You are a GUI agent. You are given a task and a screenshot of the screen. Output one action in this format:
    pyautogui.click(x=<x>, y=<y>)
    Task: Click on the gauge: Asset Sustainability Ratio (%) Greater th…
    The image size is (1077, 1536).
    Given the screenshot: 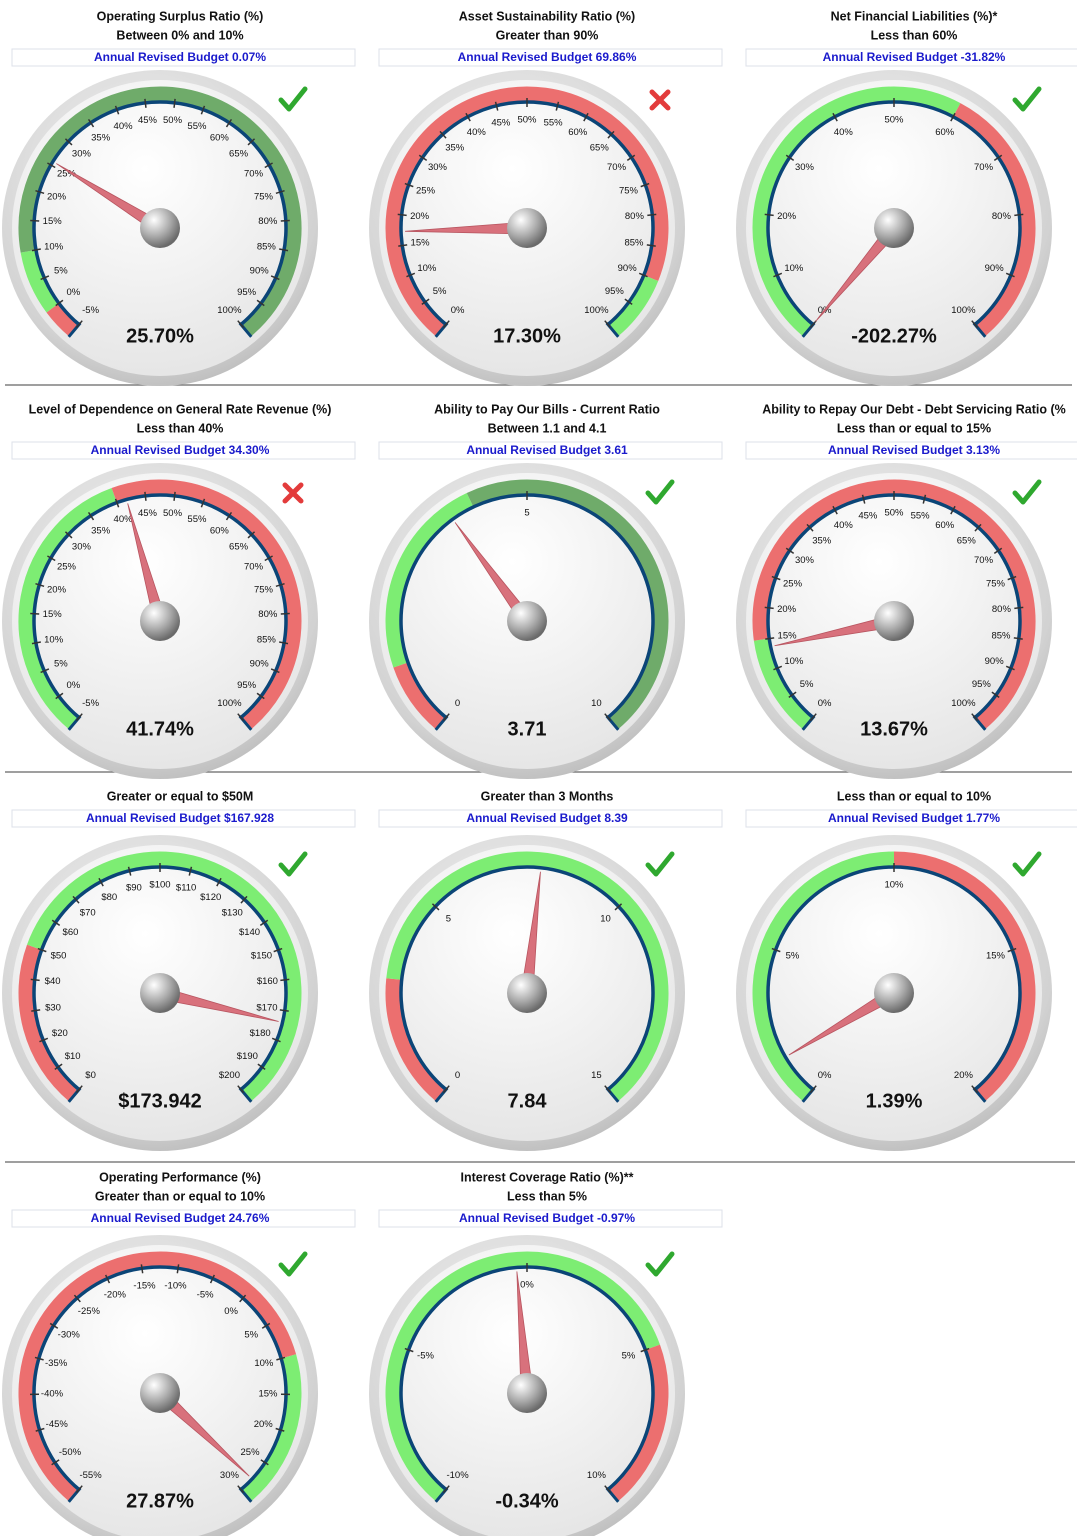 What is the action you would take?
    pyautogui.click(x=546, y=197)
    